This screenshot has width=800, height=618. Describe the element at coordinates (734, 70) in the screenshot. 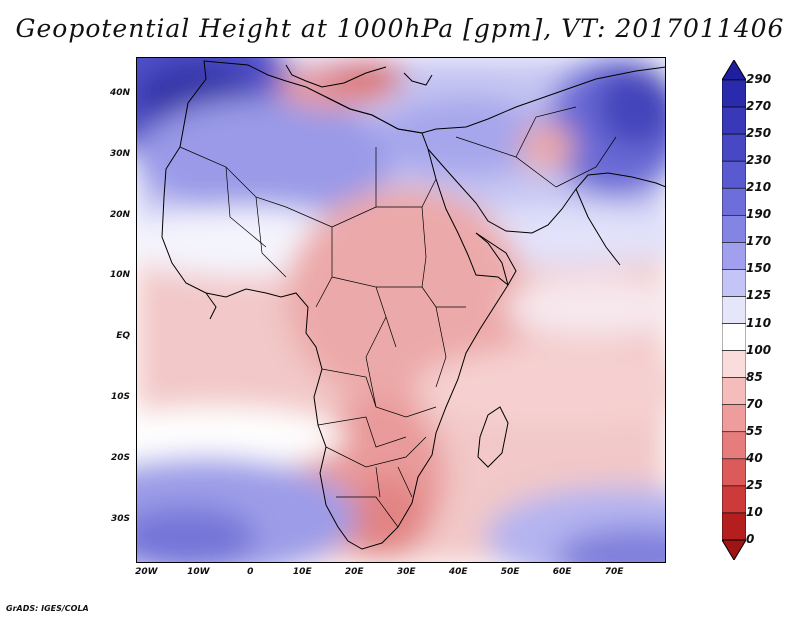

I see `colorbar-top-arrow` at that location.